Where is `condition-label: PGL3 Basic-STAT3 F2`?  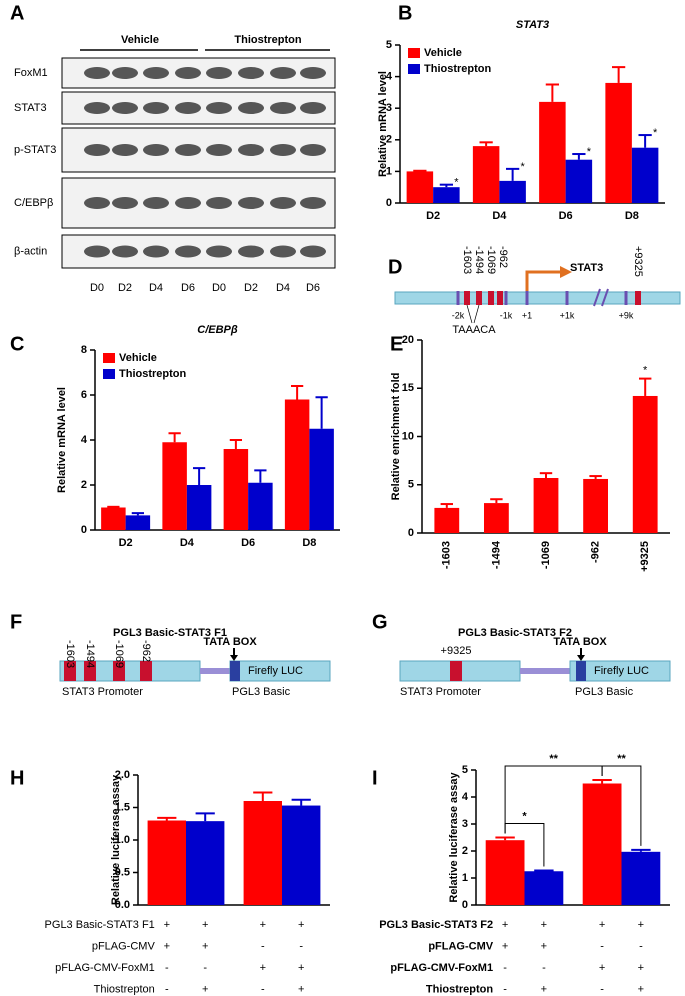 condition-label: PGL3 Basic-STAT3 F2 is located at coordinates (436, 925).